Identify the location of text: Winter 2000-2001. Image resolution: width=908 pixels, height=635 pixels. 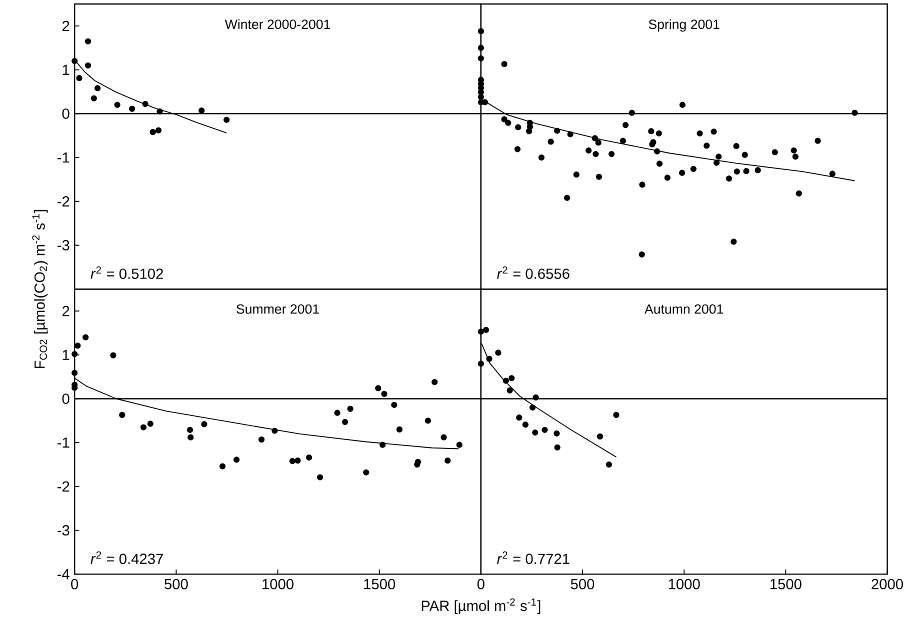
(277, 24).